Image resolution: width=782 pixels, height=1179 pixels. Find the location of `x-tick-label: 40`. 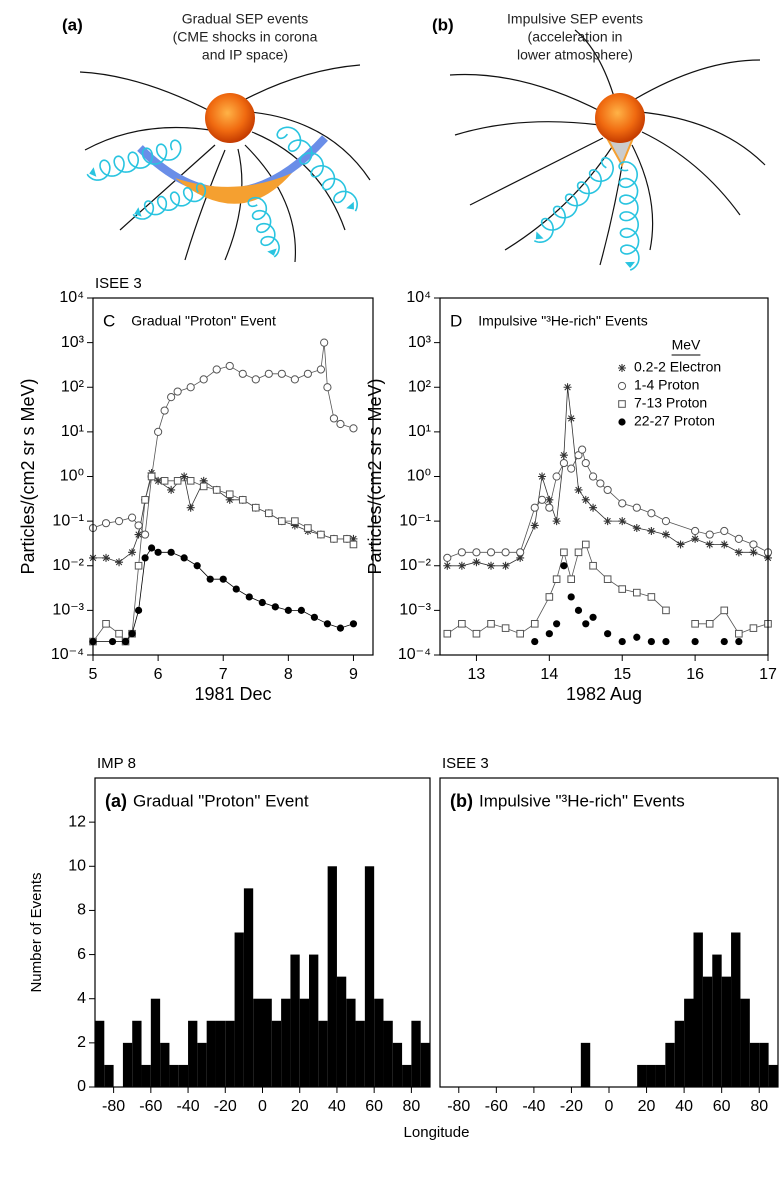

x-tick-label: 40 is located at coordinates (684, 1106).